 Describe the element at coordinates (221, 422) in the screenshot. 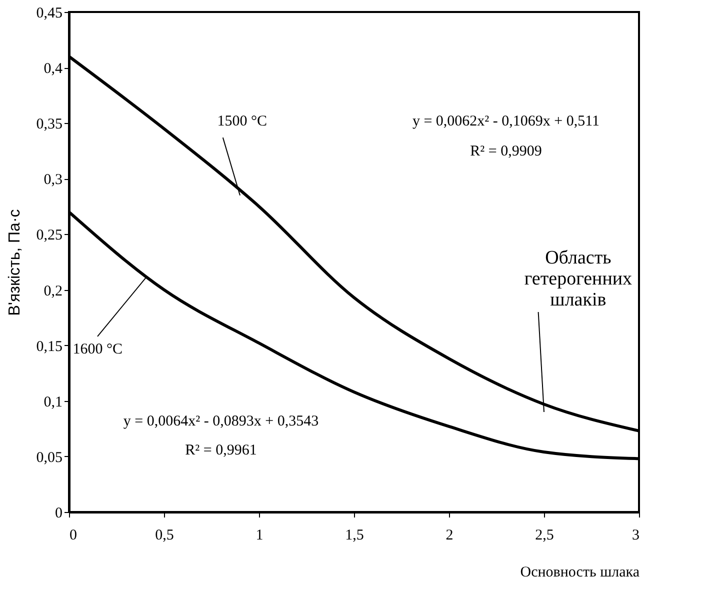

I see `annotation: y = 0,0064x² - 0,0893x + 0,3543` at that location.